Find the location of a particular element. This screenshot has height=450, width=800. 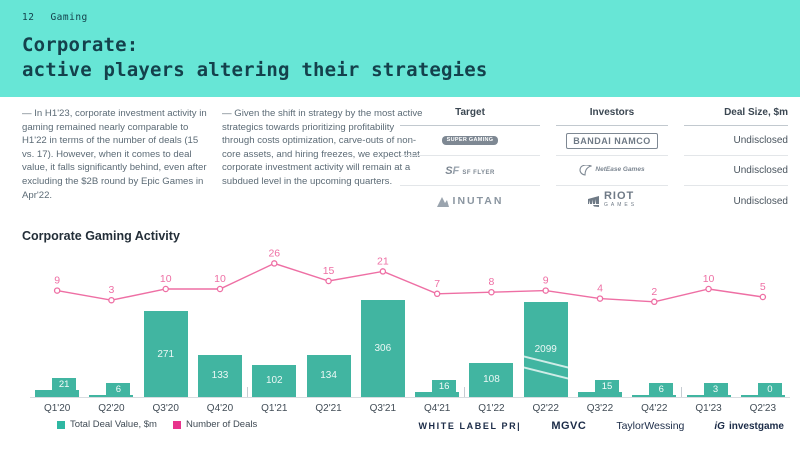

deals-col-dealsize: Deal Size, $m is located at coordinates (736, 116).